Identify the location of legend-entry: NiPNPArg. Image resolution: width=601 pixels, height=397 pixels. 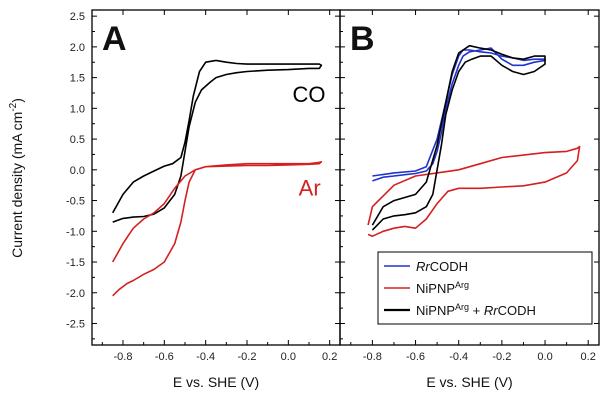
(442, 288).